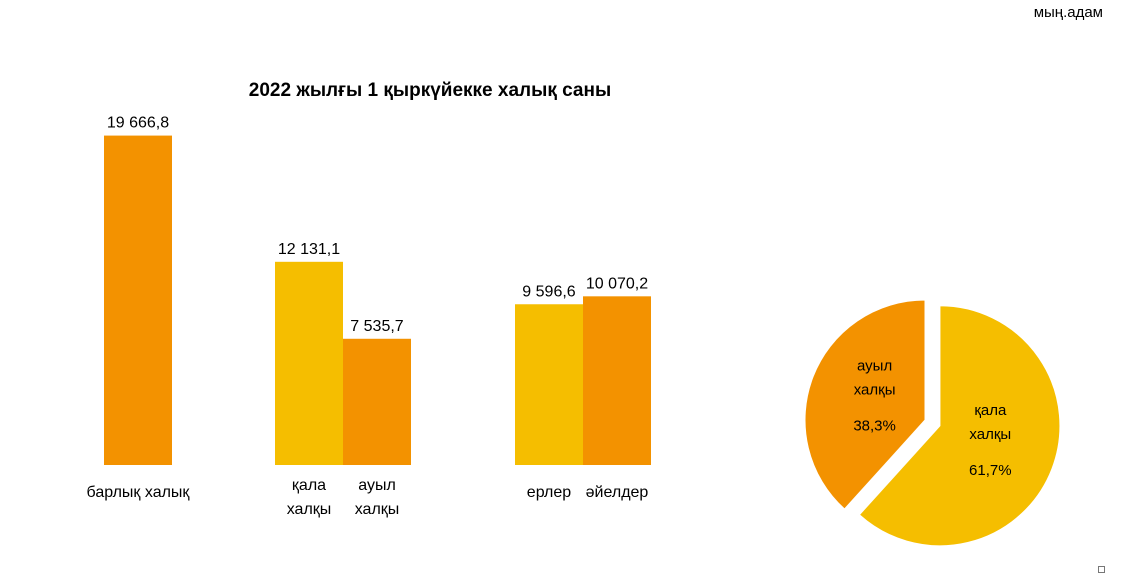 The image size is (1135, 585). I want to click on category-label: қала, so click(309, 485).